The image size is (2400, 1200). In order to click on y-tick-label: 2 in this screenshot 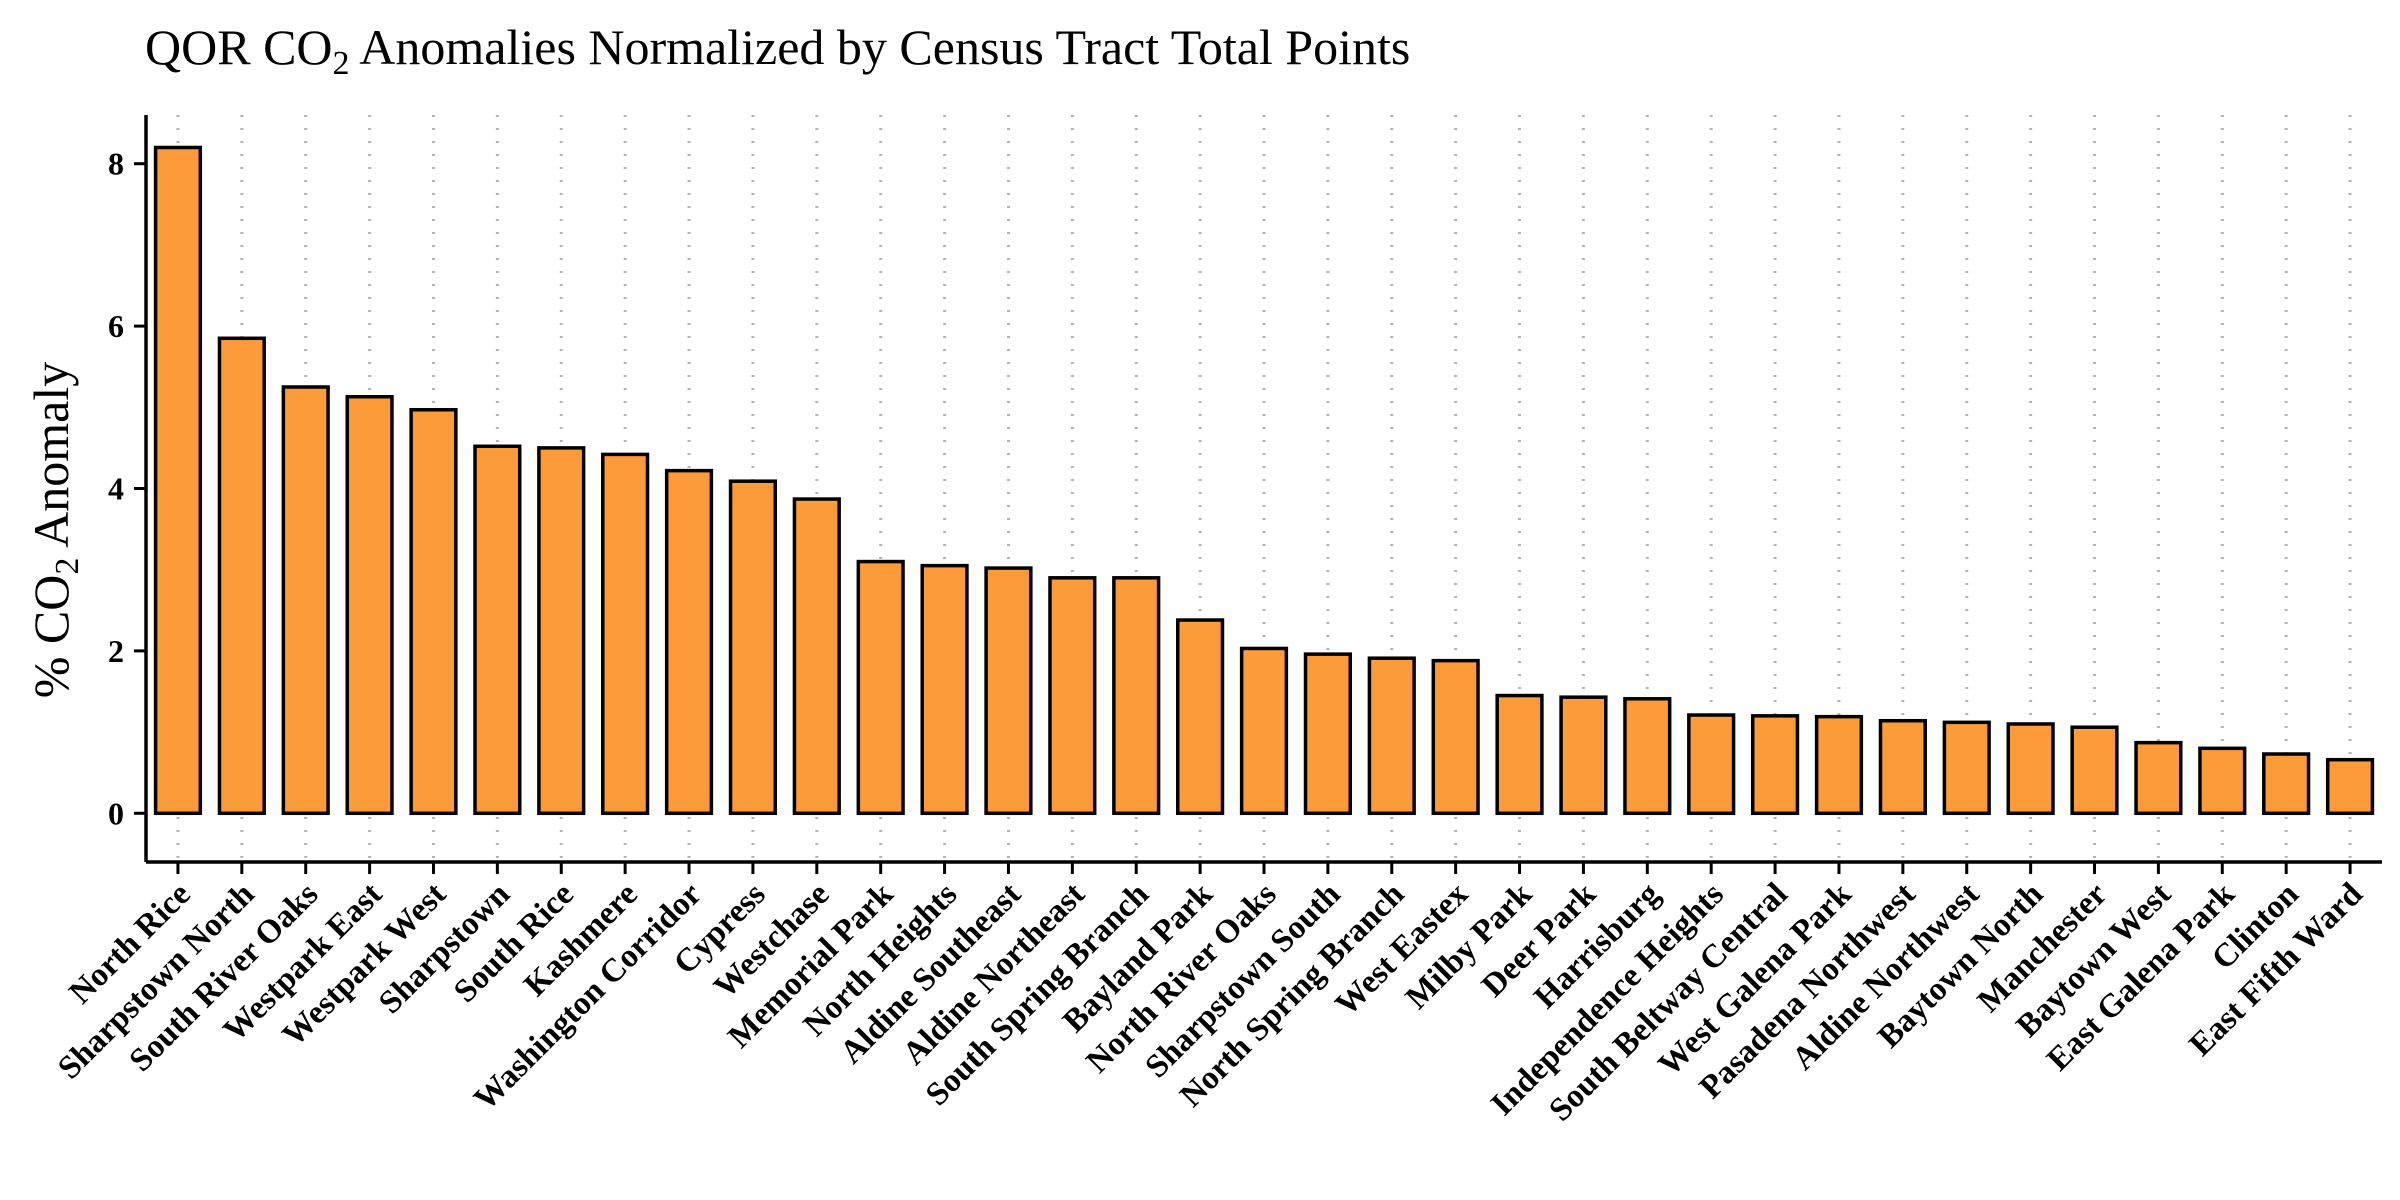, I will do `click(116, 651)`.